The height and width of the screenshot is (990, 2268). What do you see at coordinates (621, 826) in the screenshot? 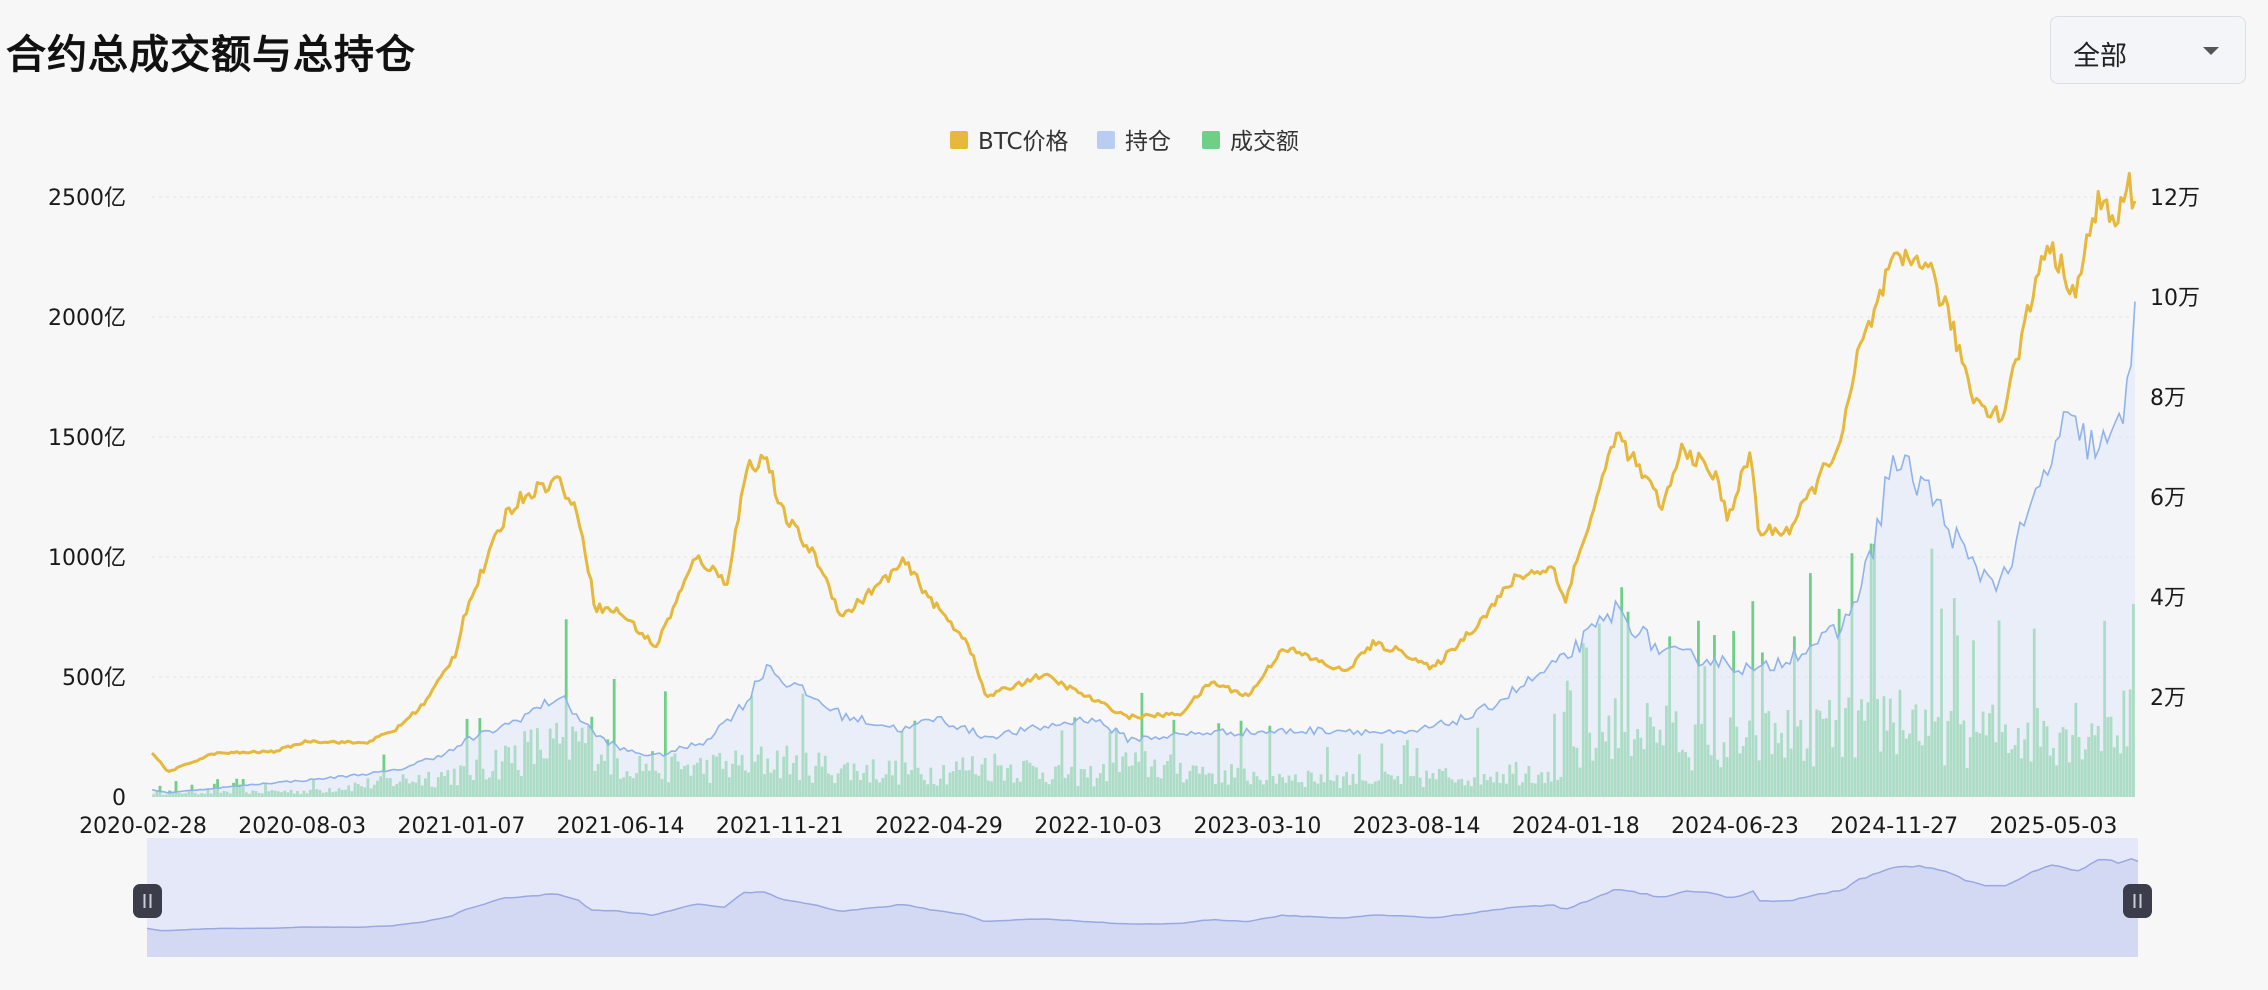
I see `x-tick-label: 2021-06-14` at bounding box center [621, 826].